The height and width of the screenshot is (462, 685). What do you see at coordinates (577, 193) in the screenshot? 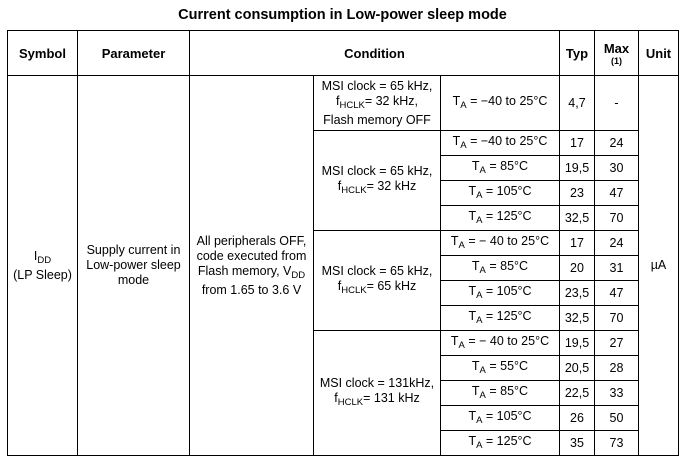
I see `typ-value: 23` at bounding box center [577, 193].